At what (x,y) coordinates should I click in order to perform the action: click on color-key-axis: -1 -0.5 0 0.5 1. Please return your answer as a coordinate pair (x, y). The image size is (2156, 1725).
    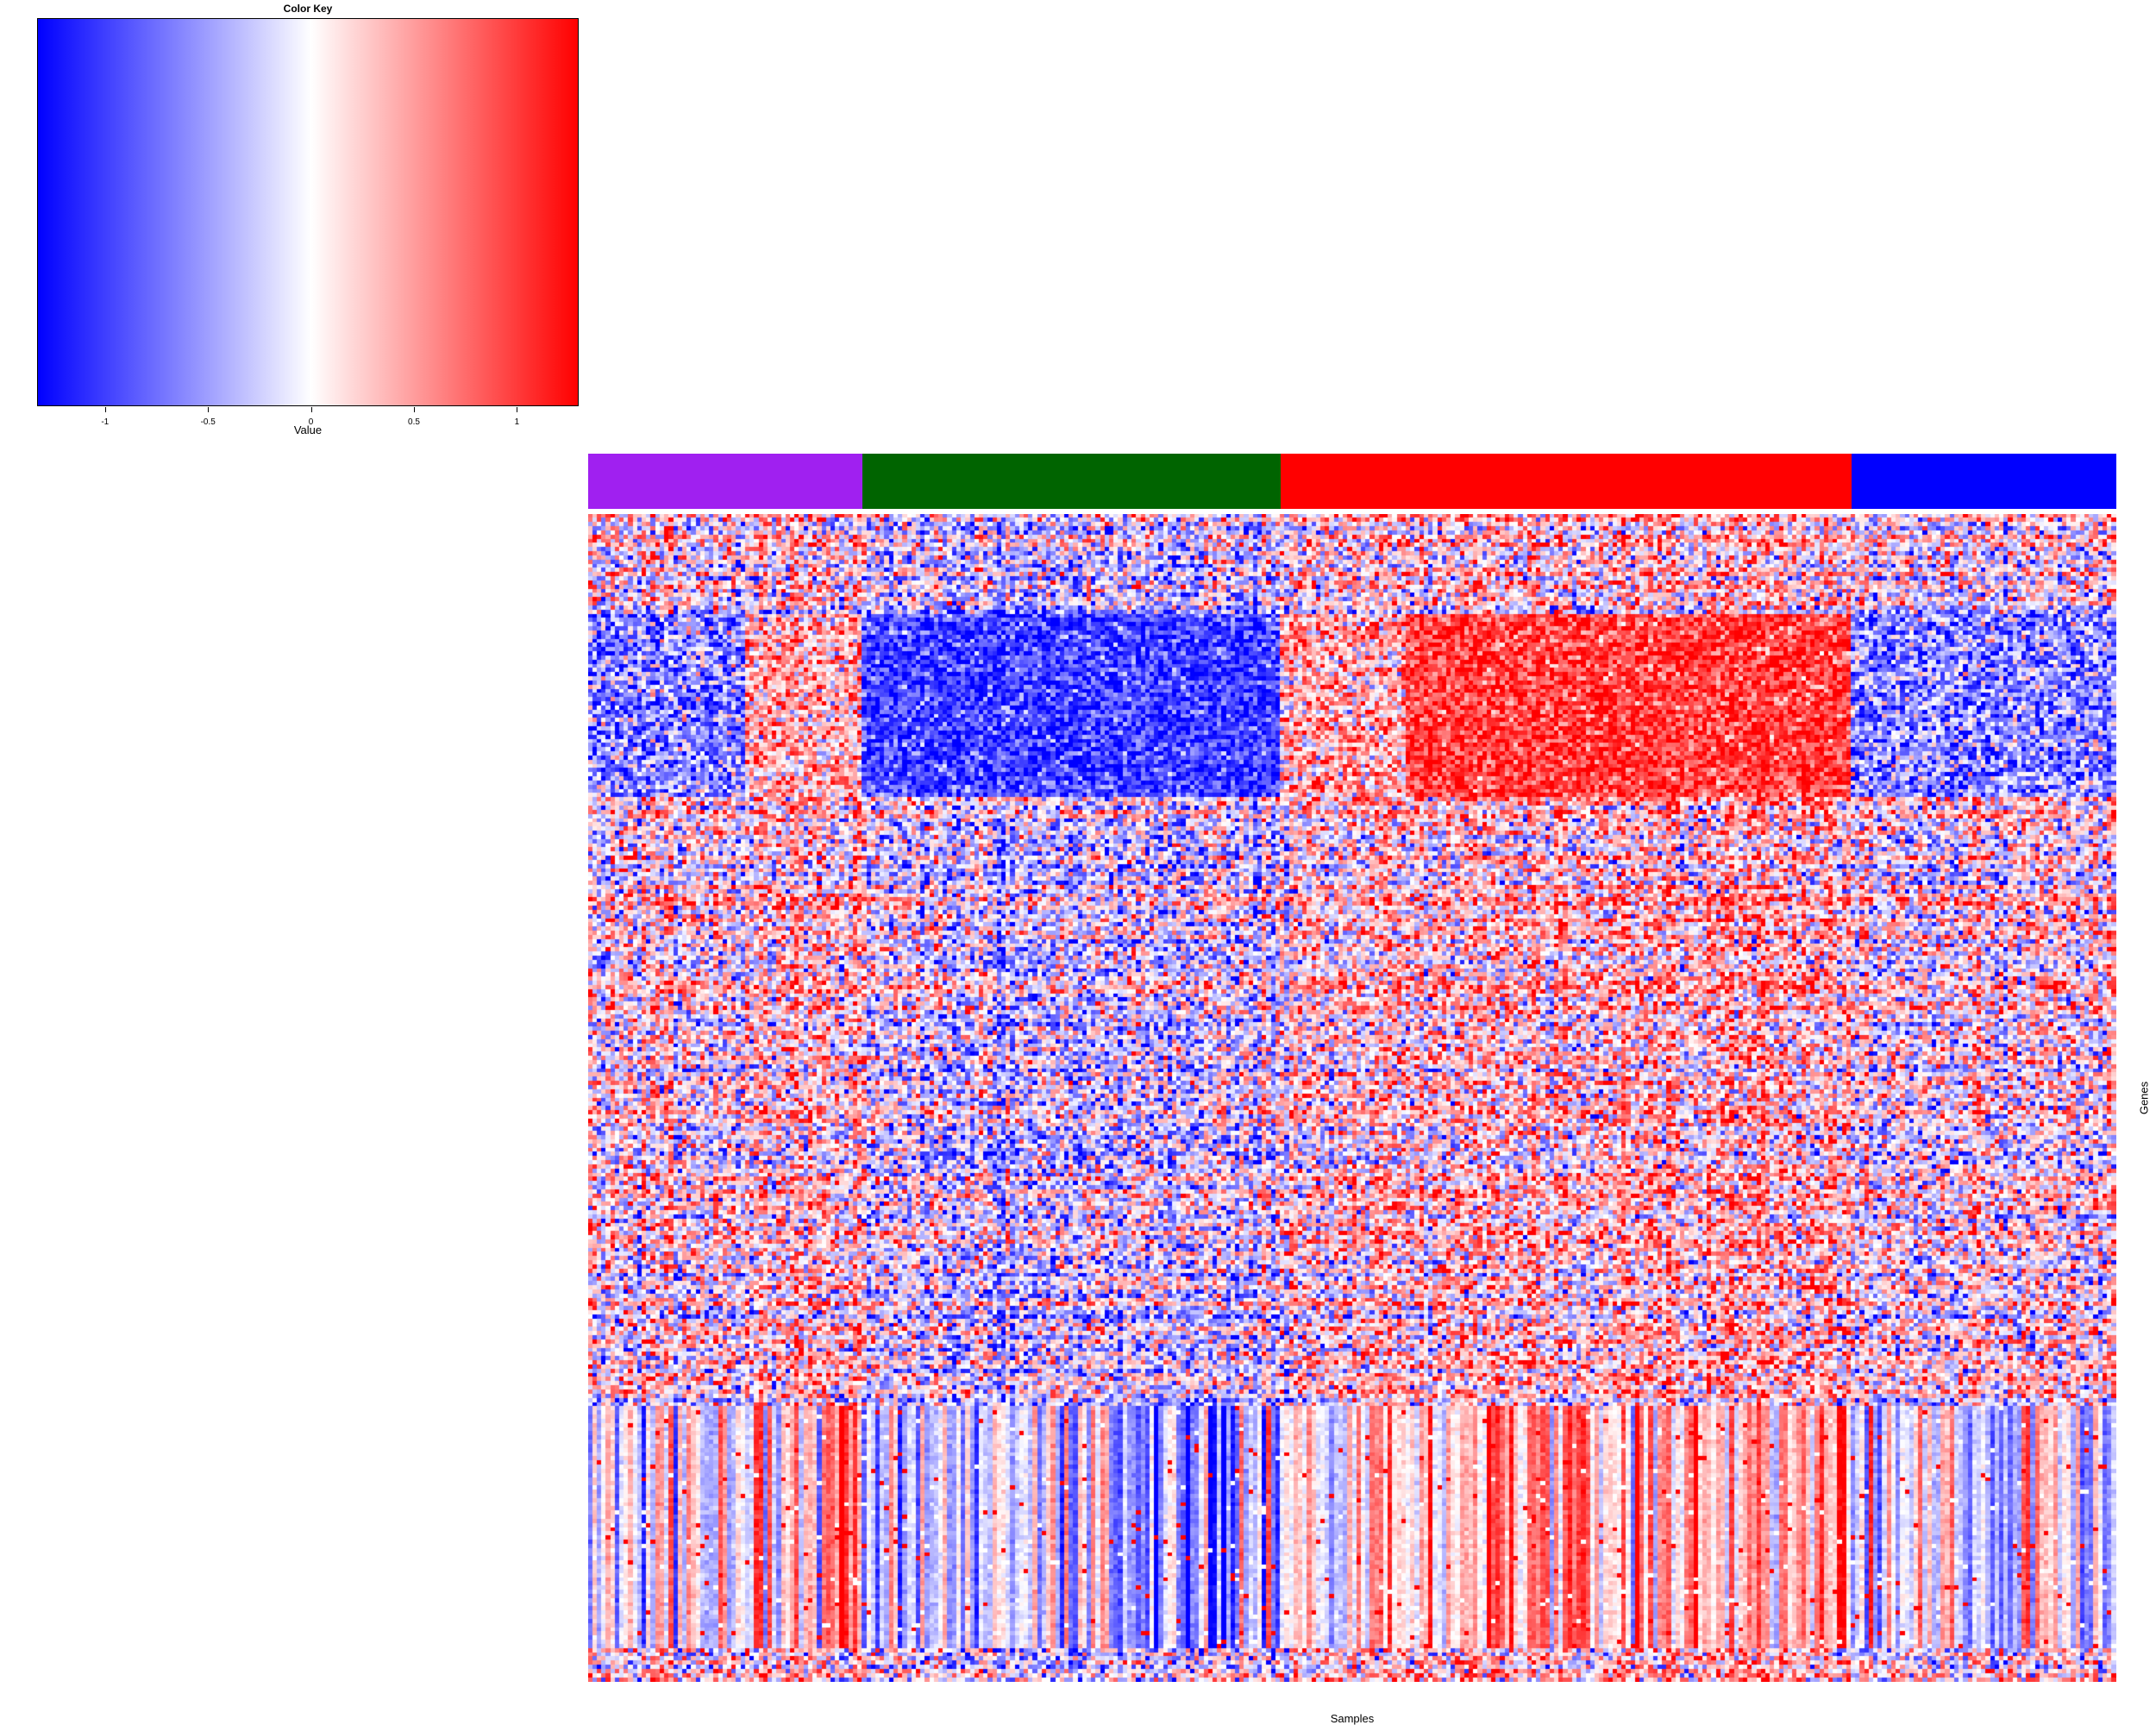
    Looking at the image, I should click on (308, 424).